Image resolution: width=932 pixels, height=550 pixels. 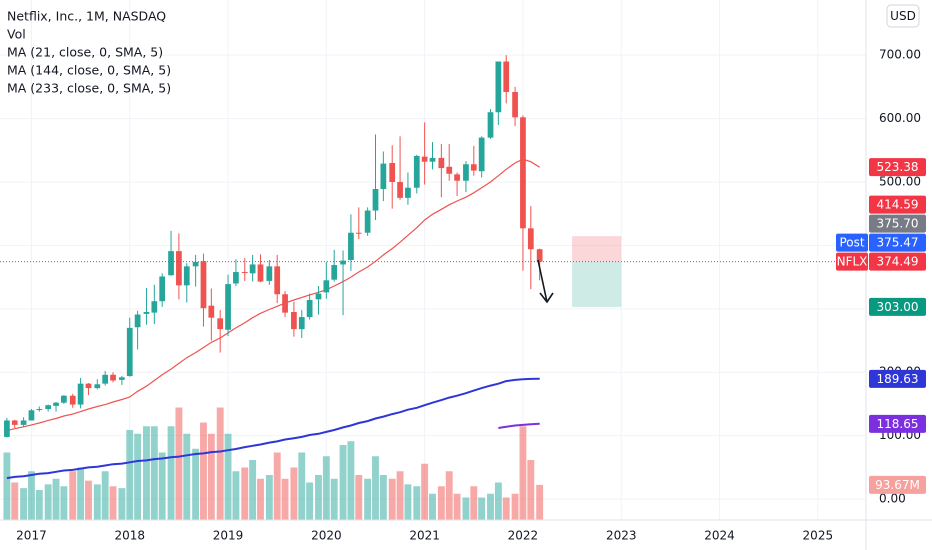 I want to click on price-tag-label: 375.47, so click(x=898, y=243).